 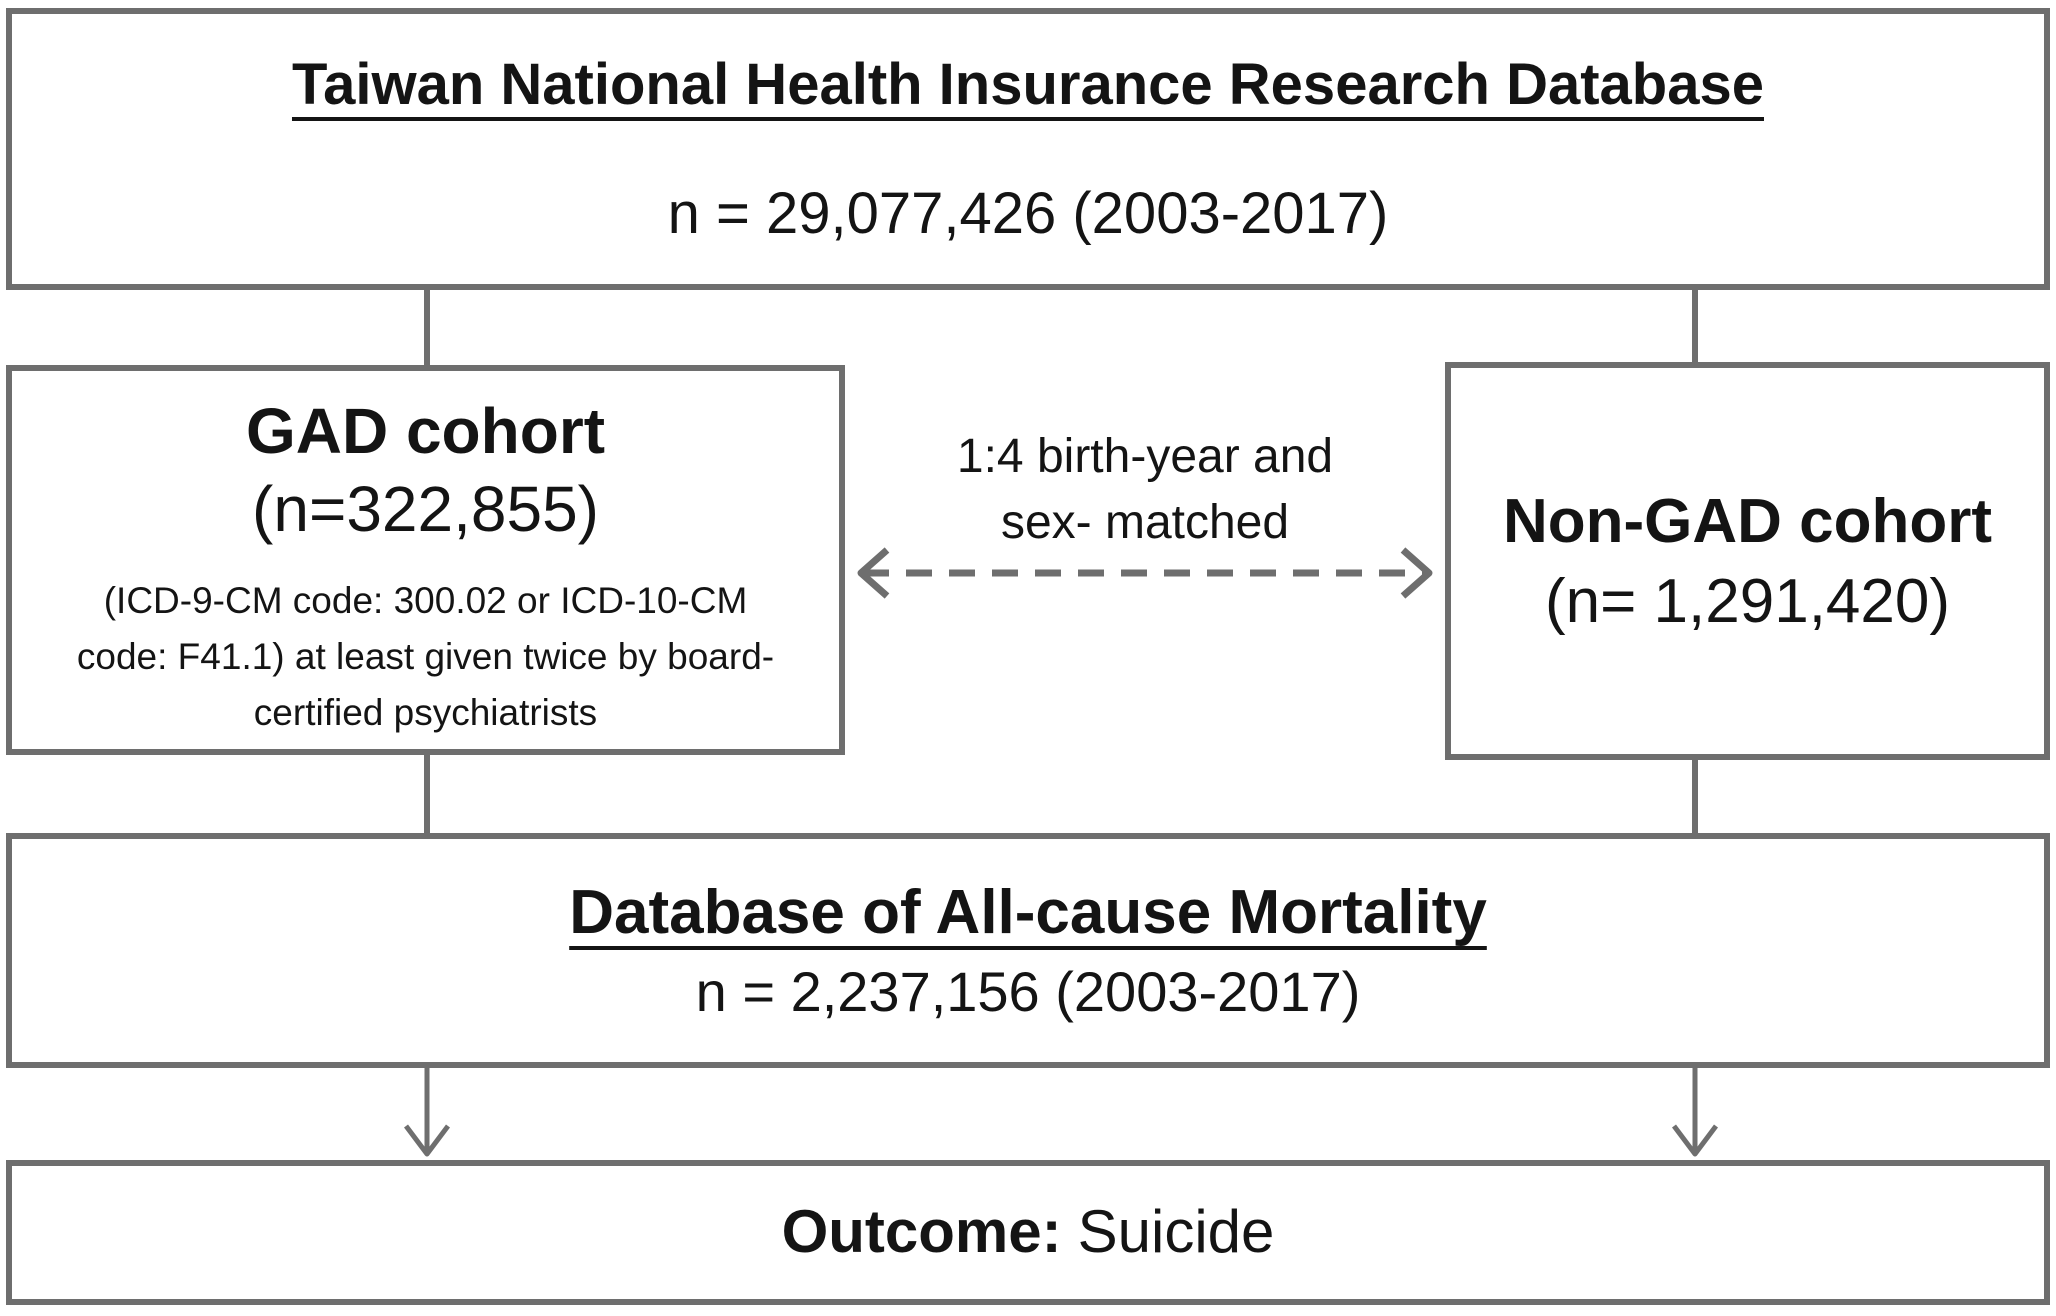 I want to click on box-outcome, so click(x=1028, y=1232).